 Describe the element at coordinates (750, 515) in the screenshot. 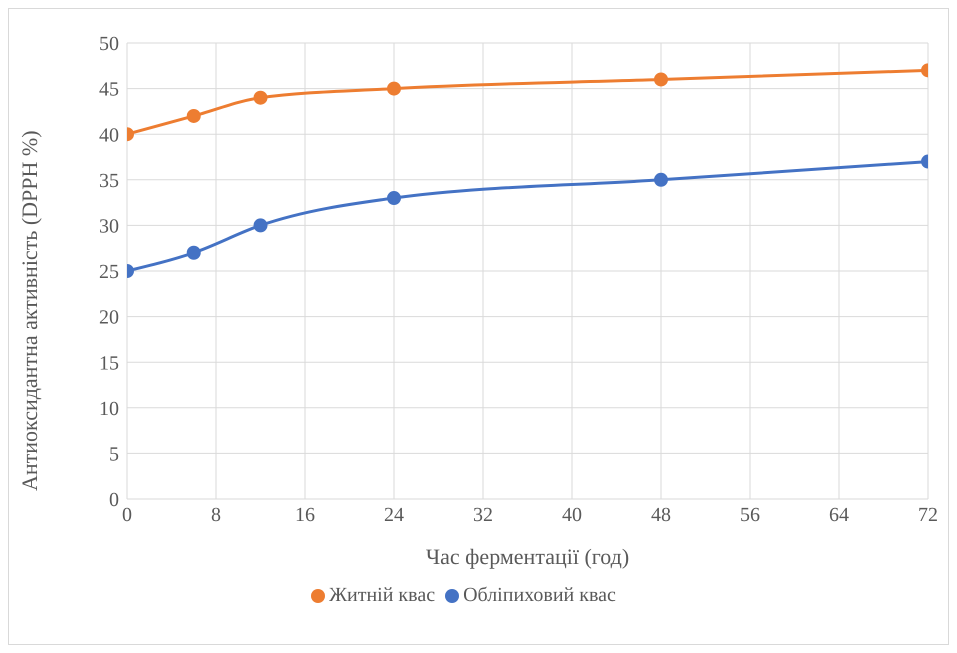

I see `x-tick-label: 56` at that location.